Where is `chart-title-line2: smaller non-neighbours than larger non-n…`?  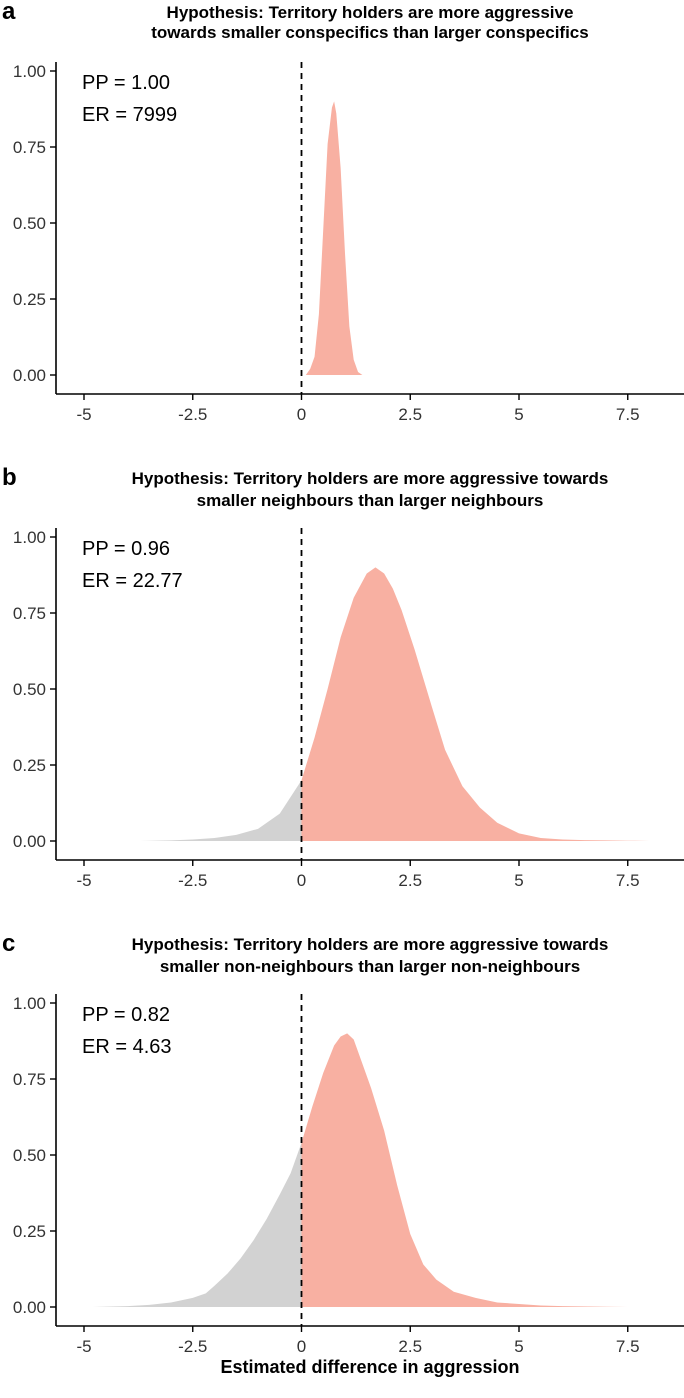
chart-title-line2: smaller non-neighbours than larger non-n… is located at coordinates (370, 966).